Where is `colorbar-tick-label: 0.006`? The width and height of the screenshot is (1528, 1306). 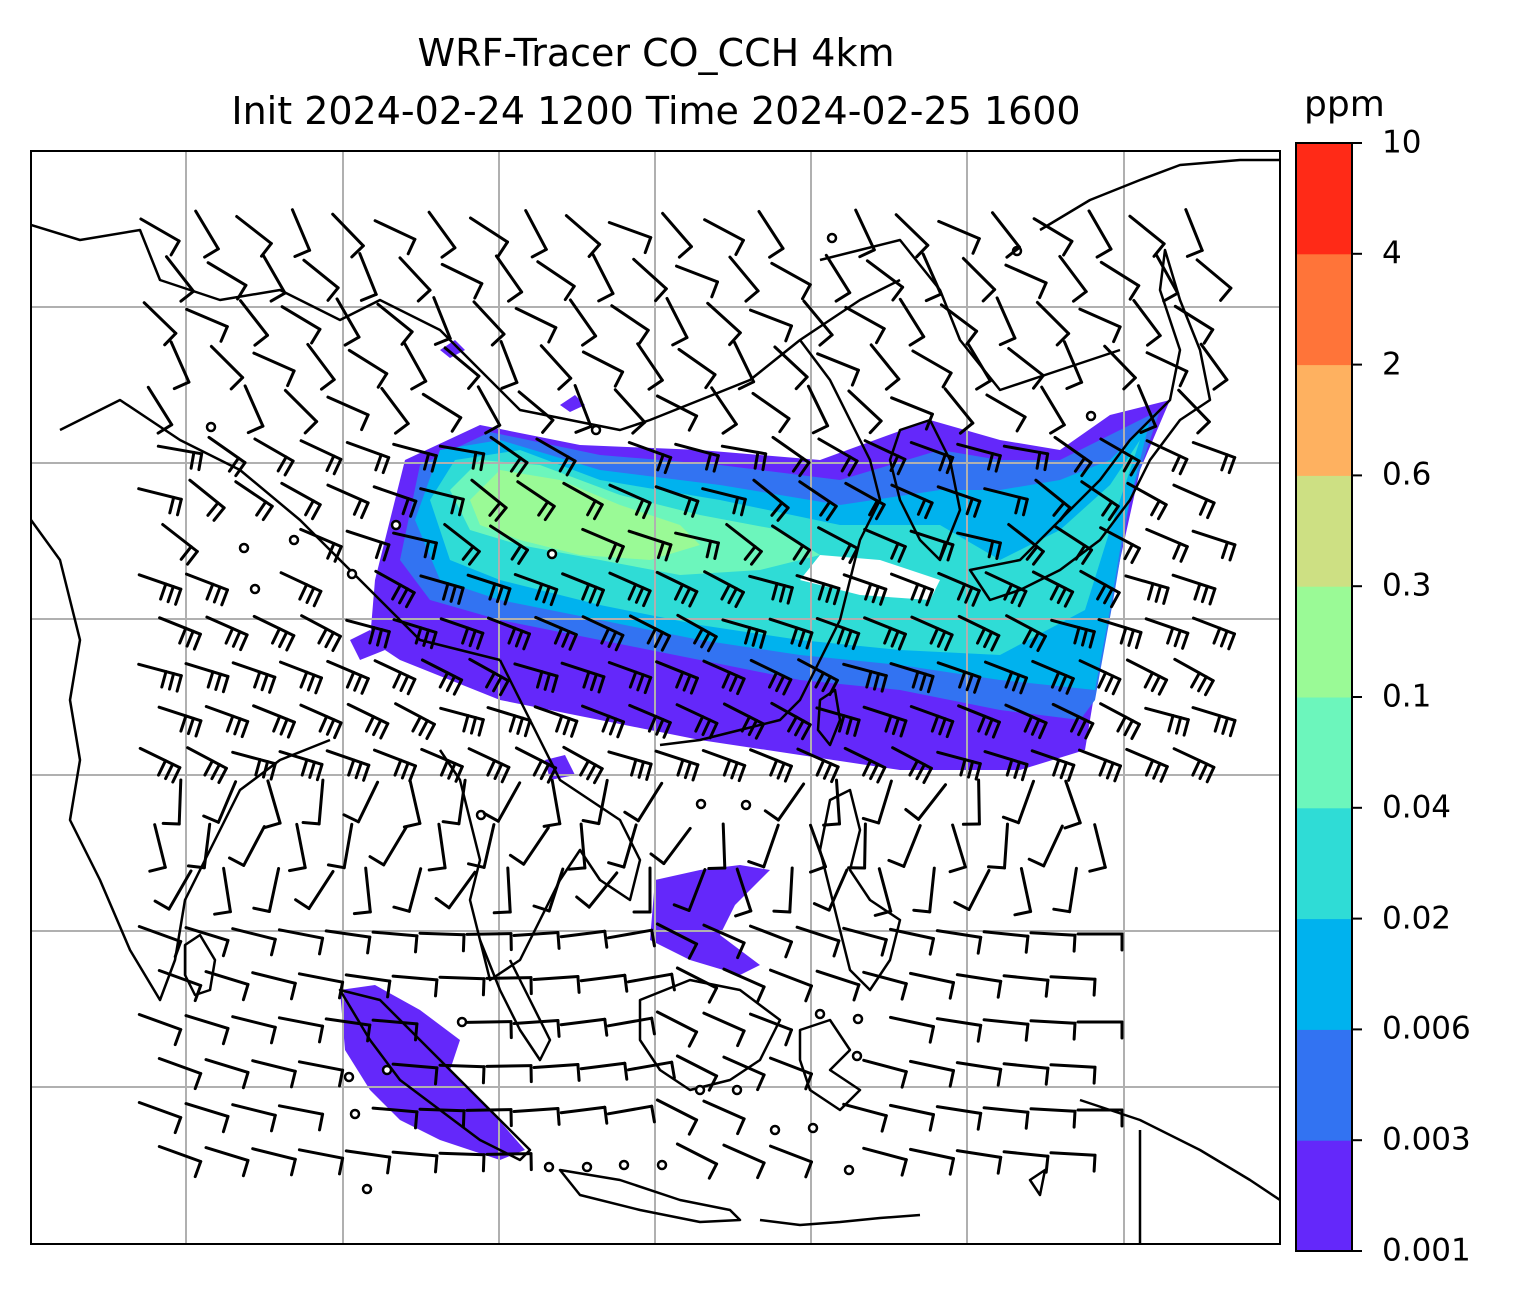
colorbar-tick-label: 0.006 is located at coordinates (1426, 1028).